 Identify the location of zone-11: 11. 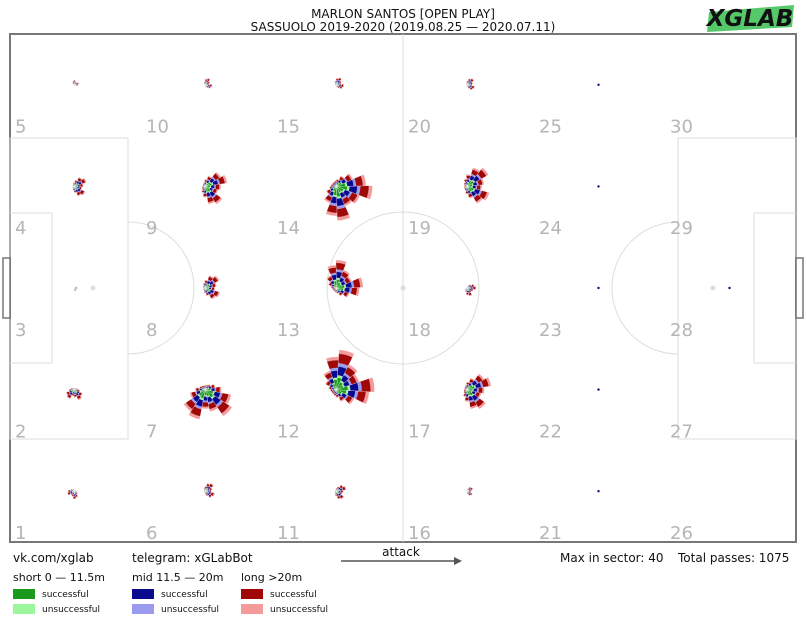
(312, 514).